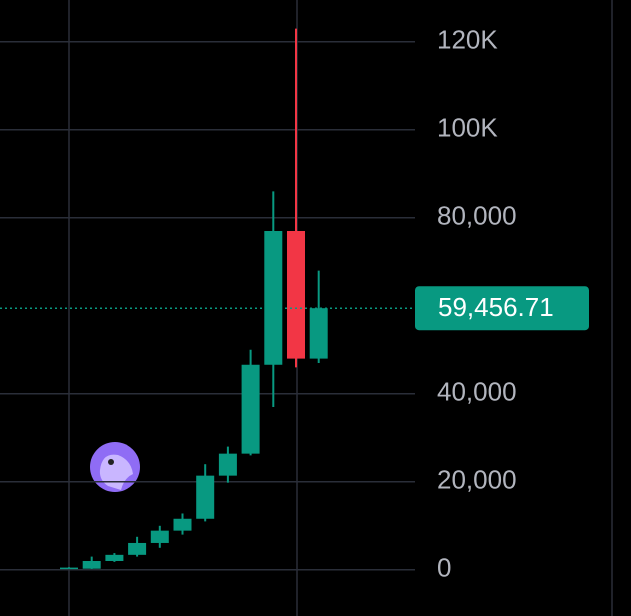 Image resolution: width=631 pixels, height=616 pixels. I want to click on last-price-label: 59,456.71, so click(496, 307).